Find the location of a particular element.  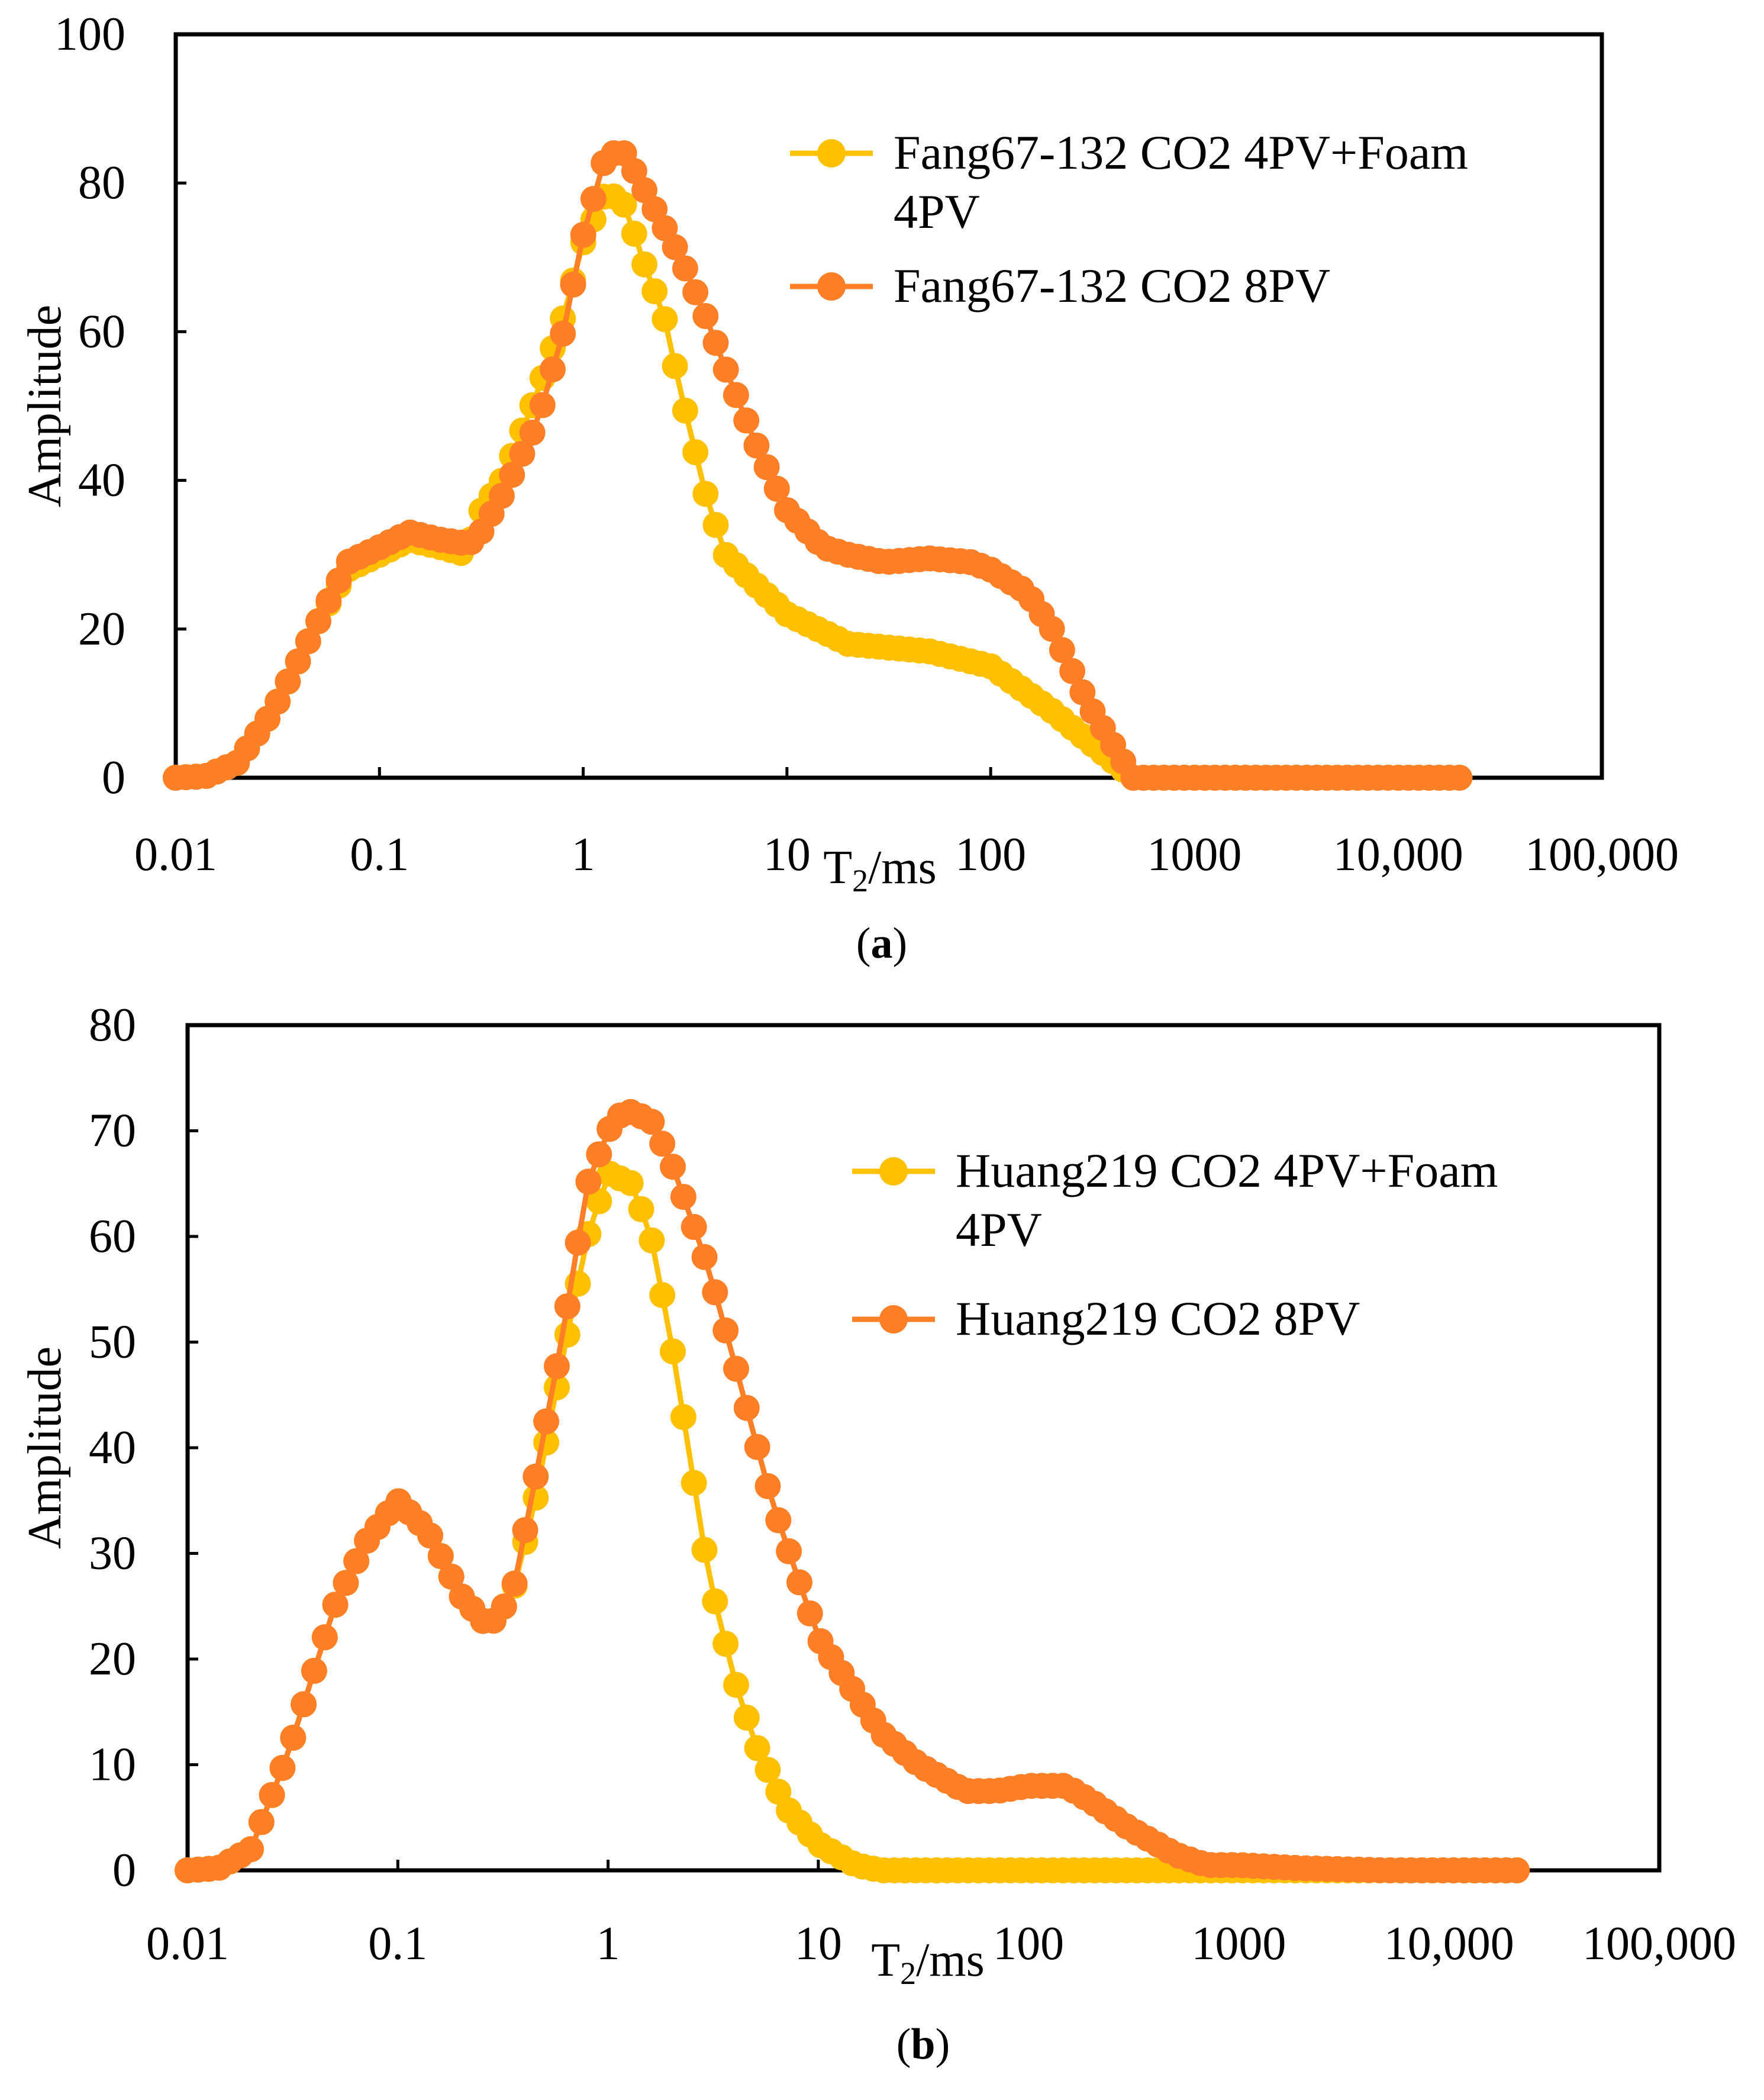

y-tick-label: 70 is located at coordinates (113, 1131).